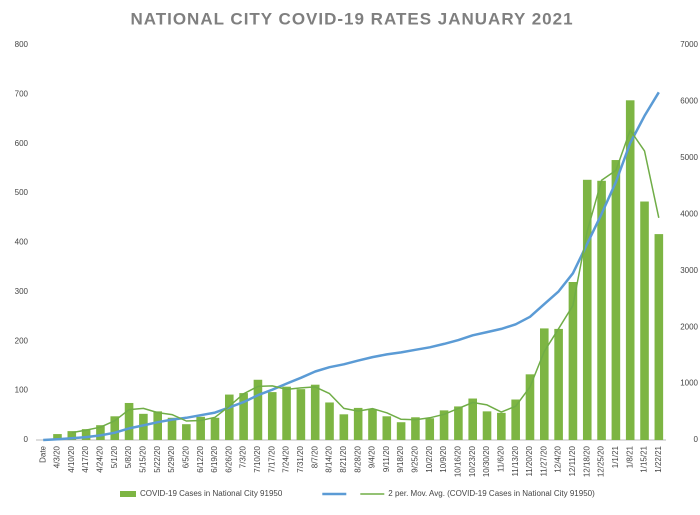 The image size is (700, 515). Describe the element at coordinates (100, 458) in the screenshot. I see `x-tick-label: 4/24/20` at that location.